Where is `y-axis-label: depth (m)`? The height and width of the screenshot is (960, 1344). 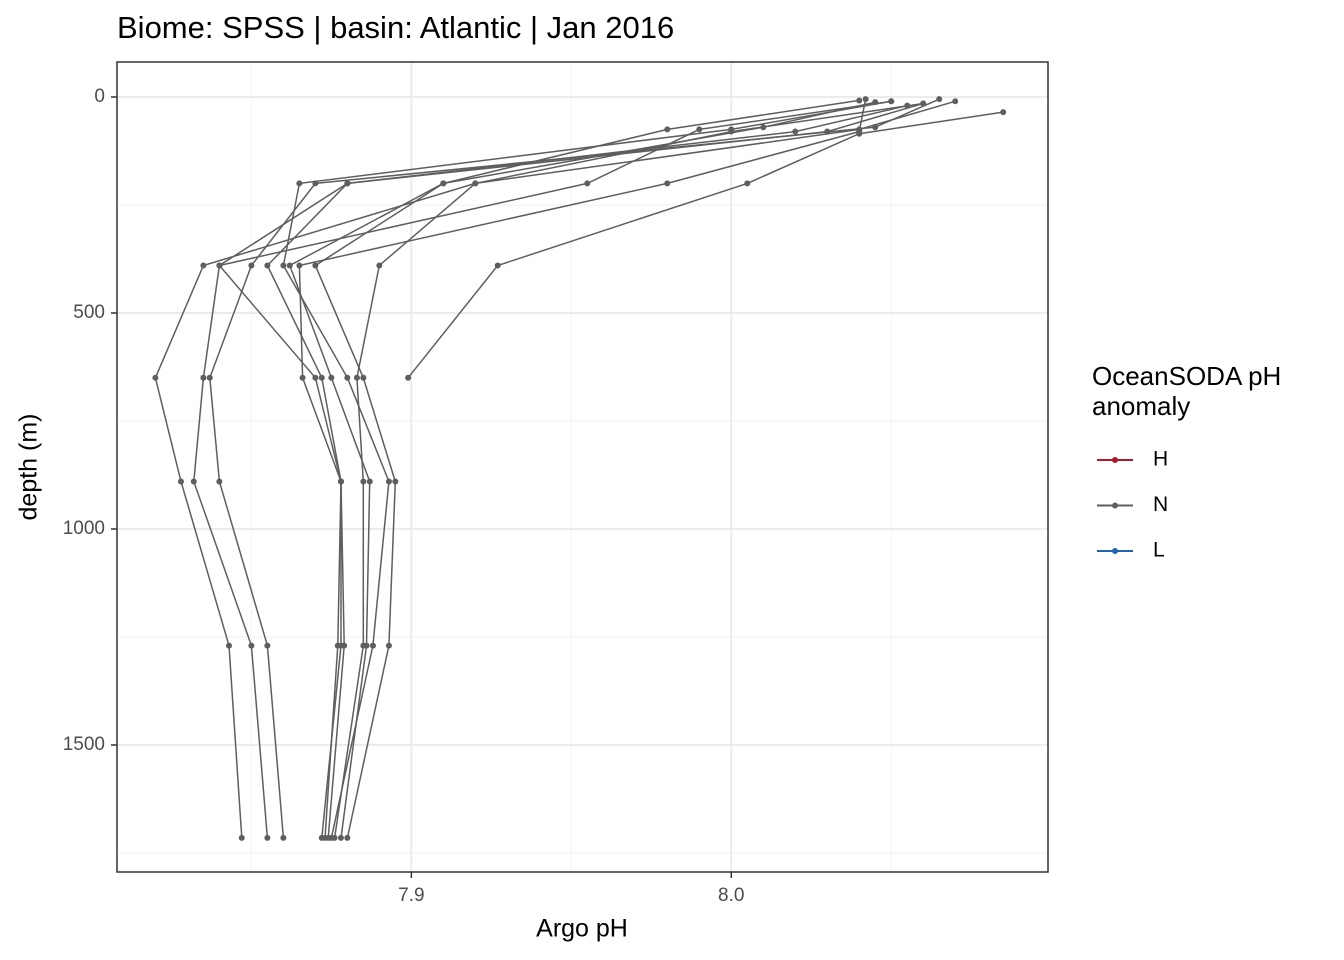
y-axis-label: depth (m) is located at coordinates (29, 467).